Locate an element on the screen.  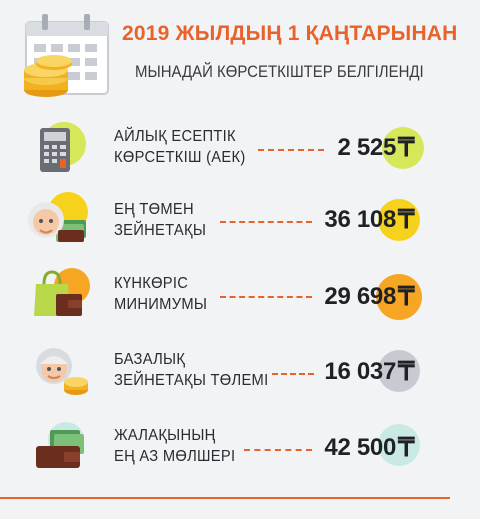
wallet-icon is located at coordinates (60, 445).